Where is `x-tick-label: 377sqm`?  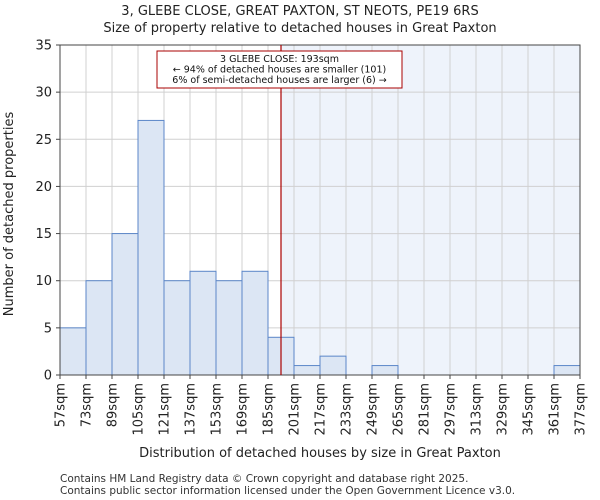 x-tick-label: 377sqm is located at coordinates (581, 409).